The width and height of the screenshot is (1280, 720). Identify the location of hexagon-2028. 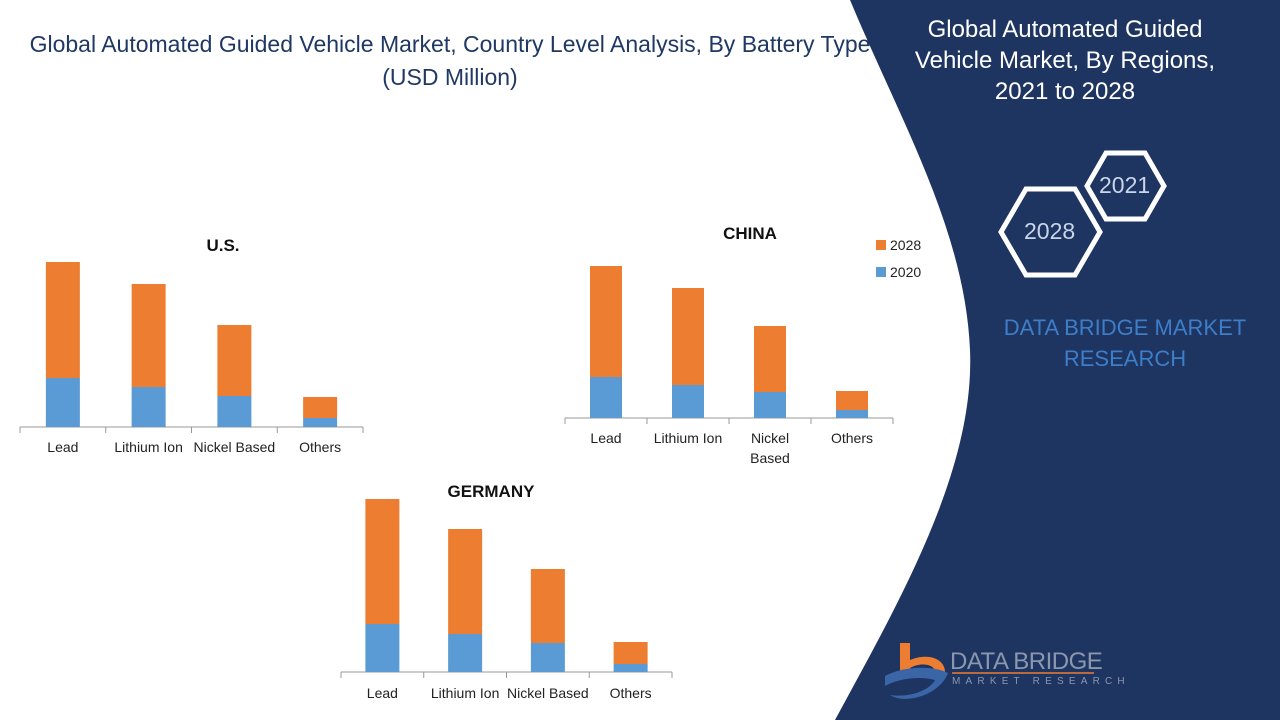
(1050, 232).